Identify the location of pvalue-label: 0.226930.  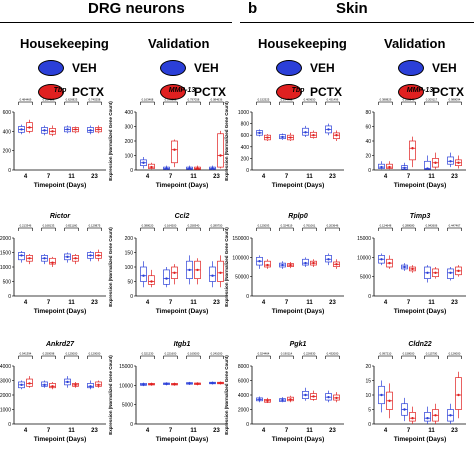
(310, 354).